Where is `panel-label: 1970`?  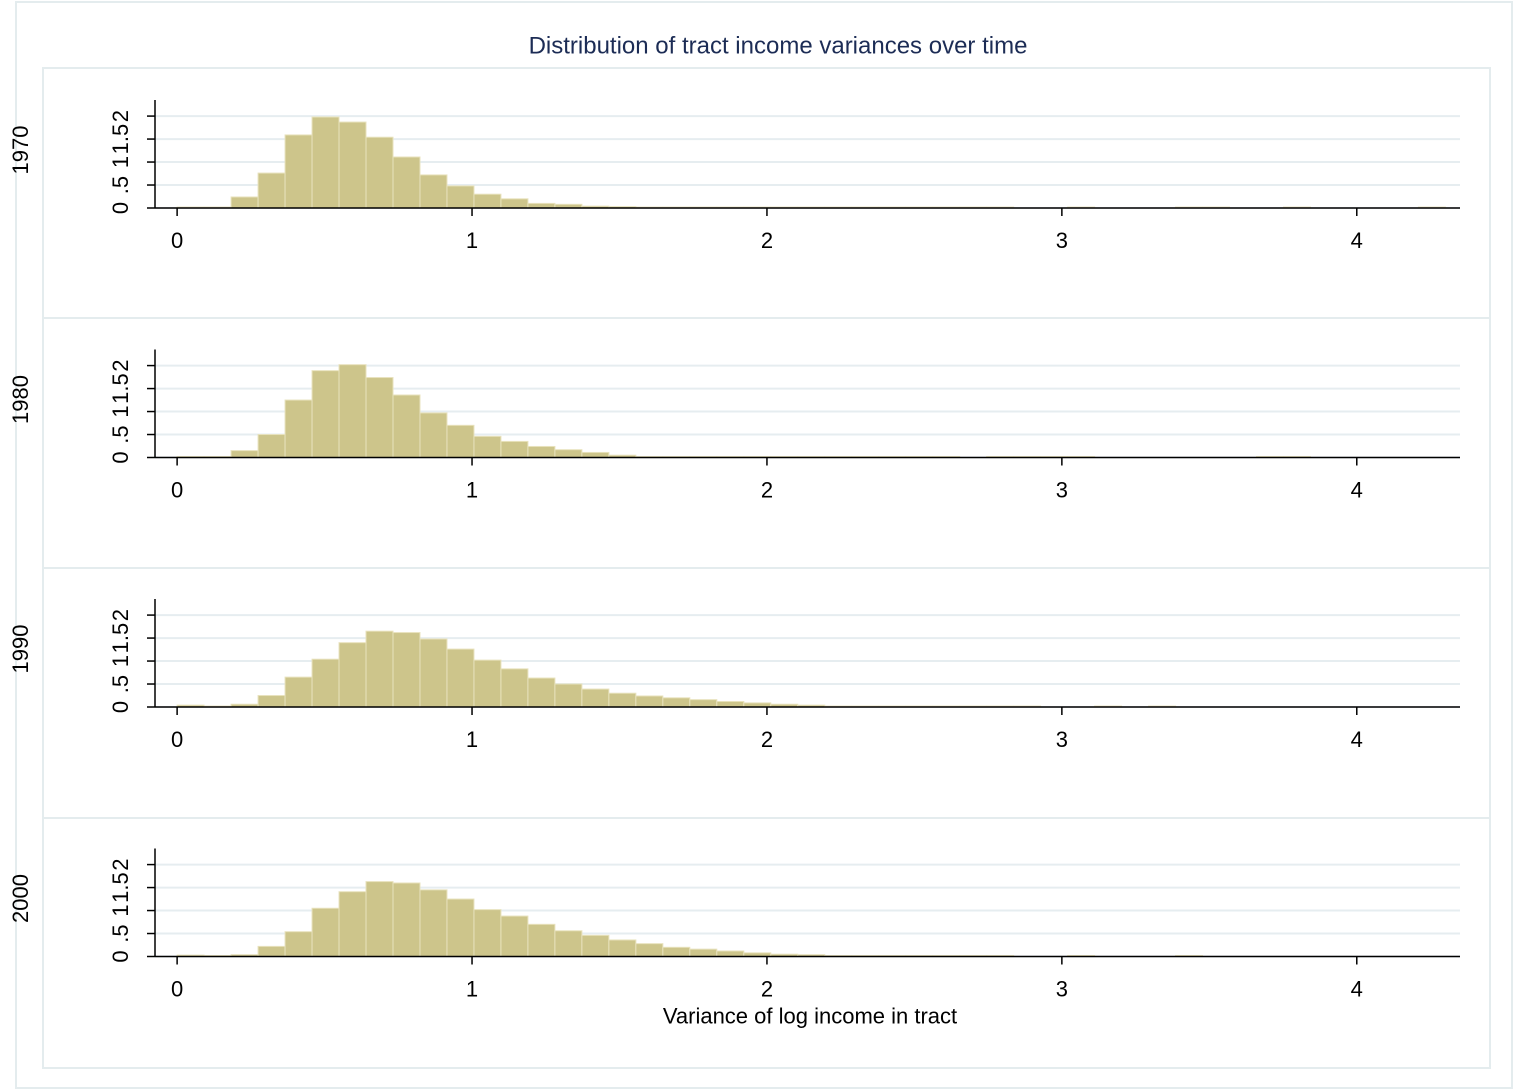 panel-label: 1970 is located at coordinates (20, 150).